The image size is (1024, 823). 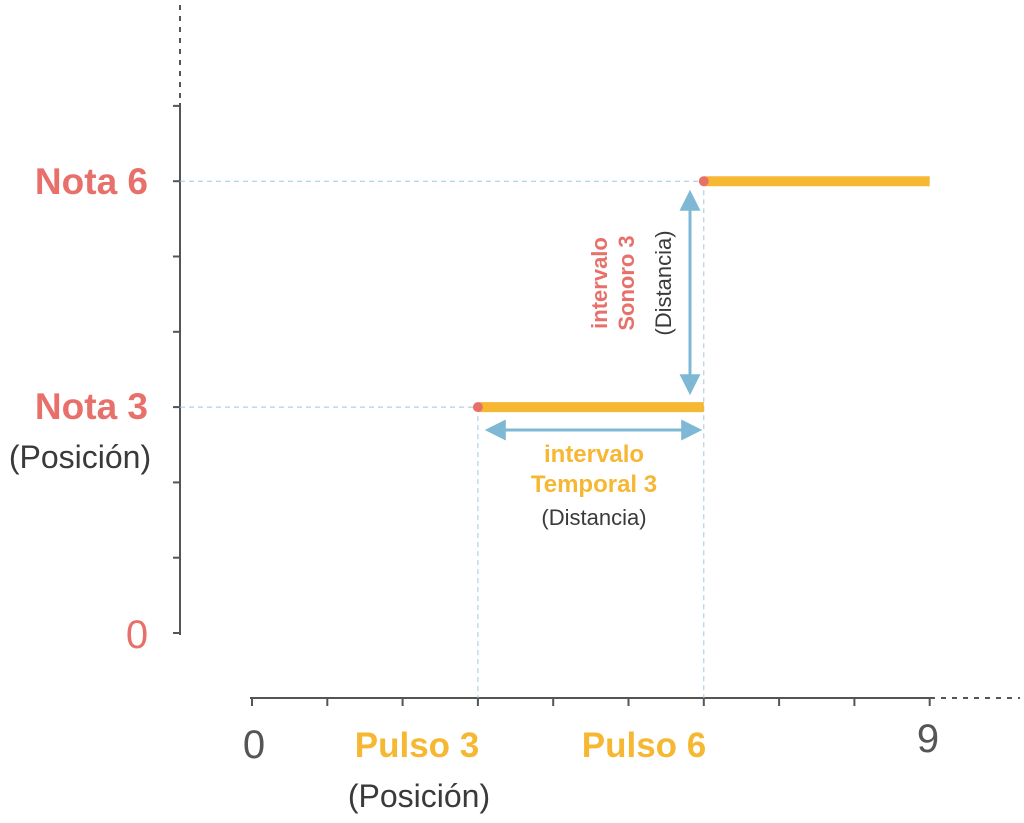 I want to click on temporal-label-line1: intervalo, so click(x=594, y=454).